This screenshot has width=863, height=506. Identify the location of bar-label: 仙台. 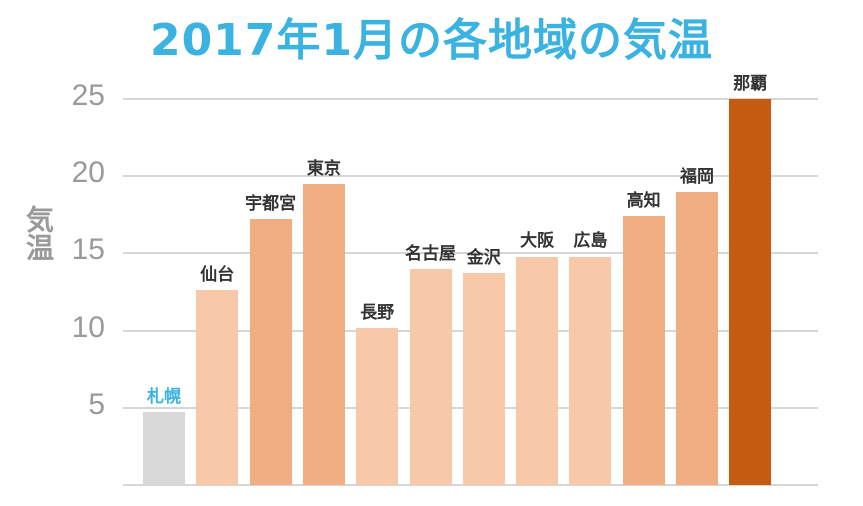
(217, 275).